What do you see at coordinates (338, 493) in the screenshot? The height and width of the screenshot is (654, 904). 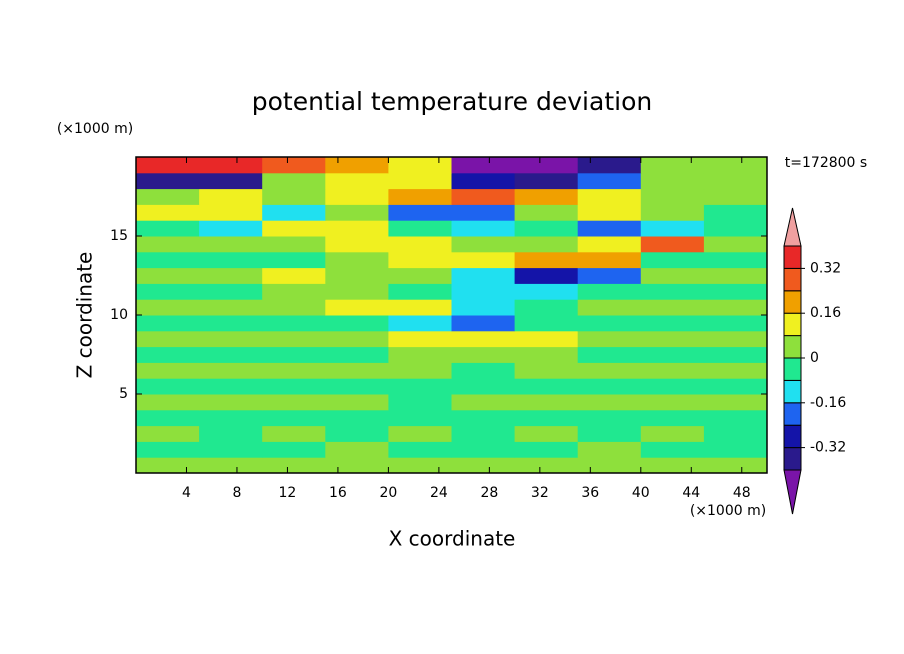 I see `x-tick-label: 16` at bounding box center [338, 493].